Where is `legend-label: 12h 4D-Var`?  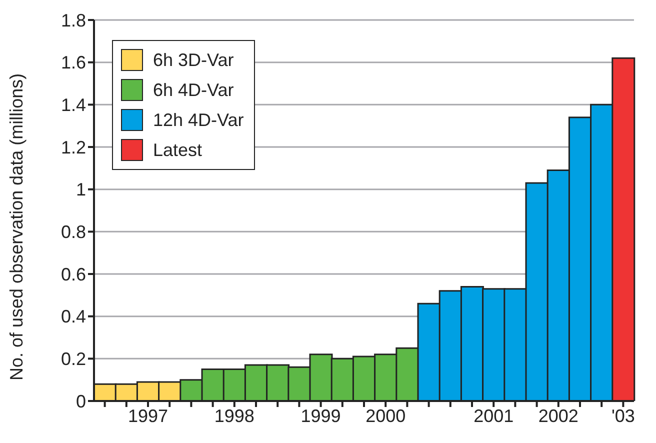 legend-label: 12h 4D-Var is located at coordinates (198, 120).